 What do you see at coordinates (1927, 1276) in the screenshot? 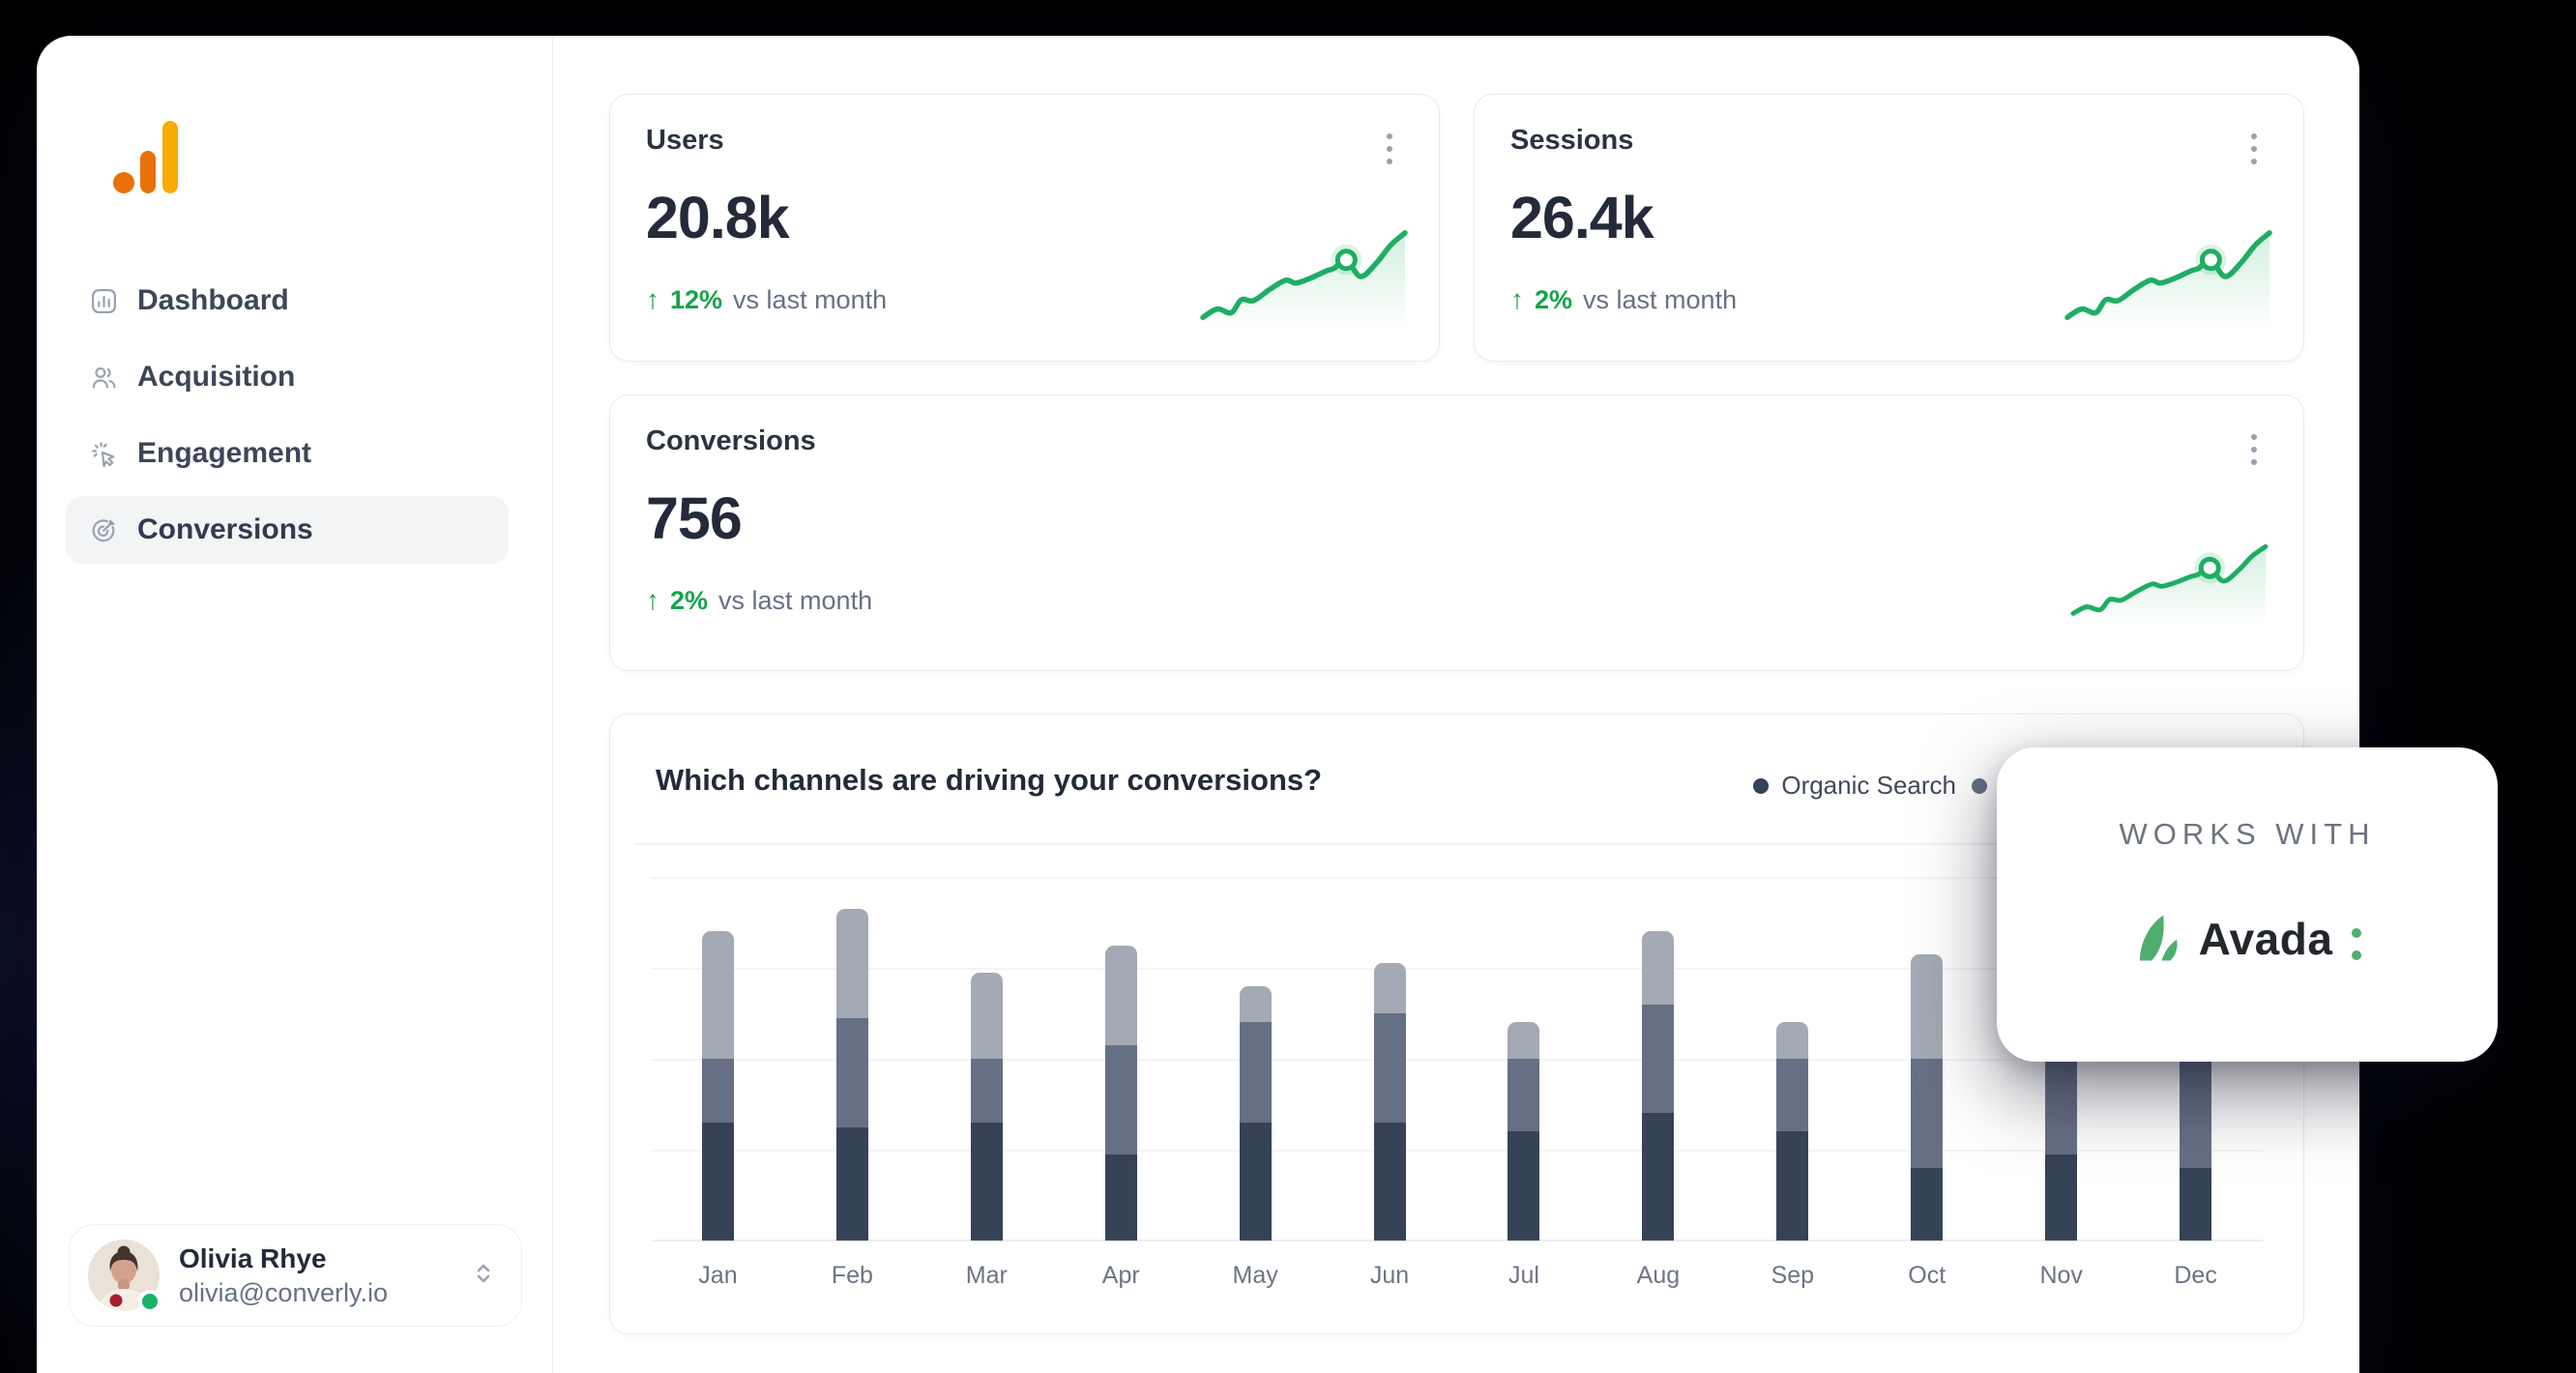
I see `x-axis-label: Oct` at bounding box center [1927, 1276].